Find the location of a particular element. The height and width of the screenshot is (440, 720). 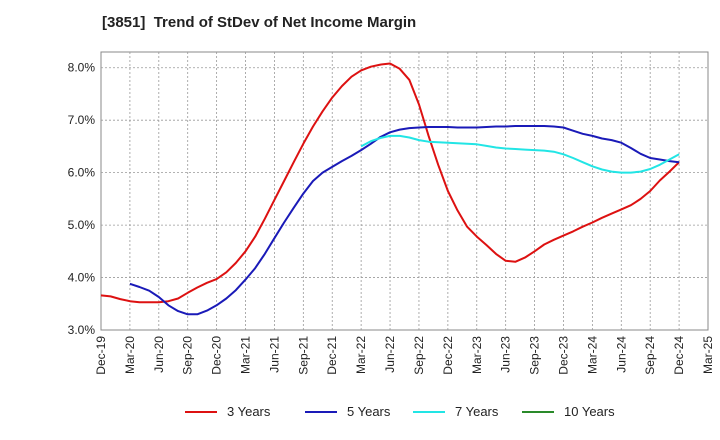

y-tick-label: 4.0% is located at coordinates (82, 278).